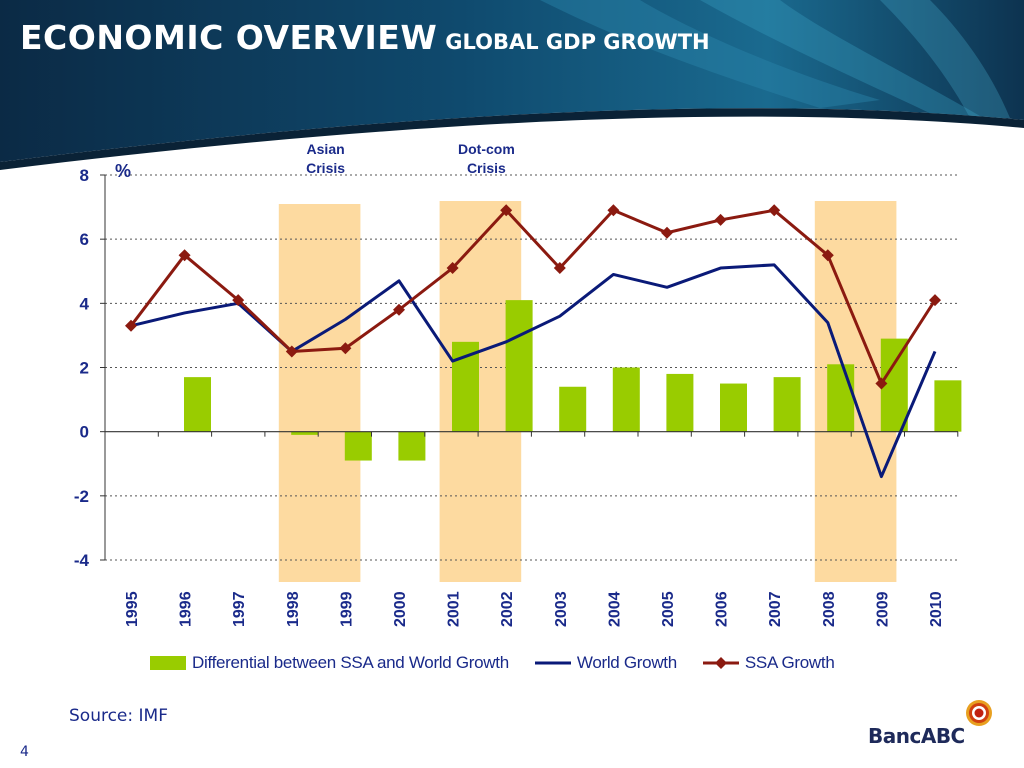  What do you see at coordinates (410, 158) in the screenshot?
I see `crisis-annotations: Asian Crisis Dot-com Crisis` at bounding box center [410, 158].